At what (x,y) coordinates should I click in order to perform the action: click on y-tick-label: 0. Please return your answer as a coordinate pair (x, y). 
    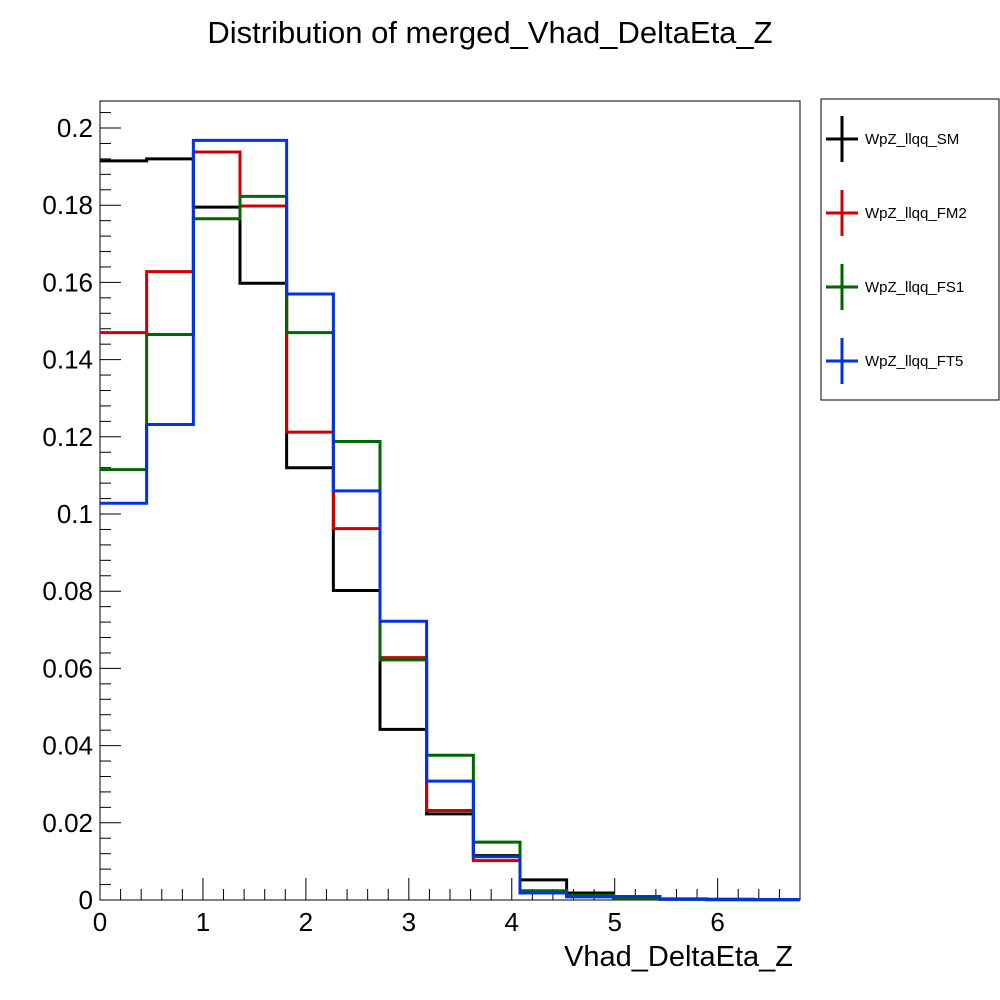
    Looking at the image, I should click on (86, 900).